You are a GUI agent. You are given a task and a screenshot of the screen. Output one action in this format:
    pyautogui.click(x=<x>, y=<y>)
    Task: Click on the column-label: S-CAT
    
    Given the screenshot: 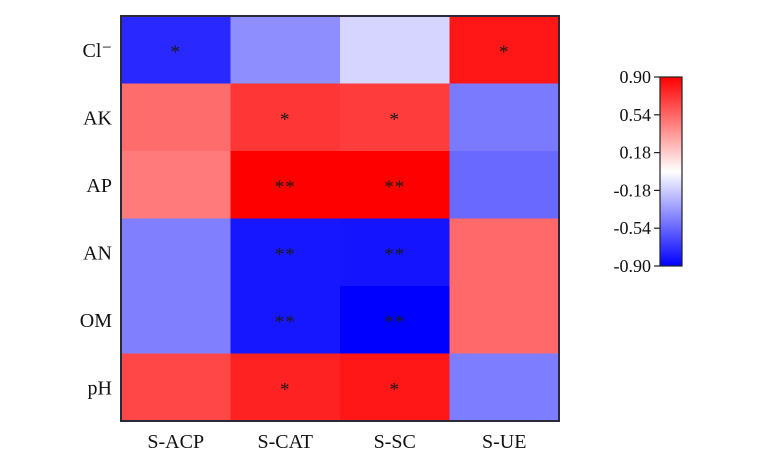 What is the action you would take?
    pyautogui.click(x=285, y=442)
    